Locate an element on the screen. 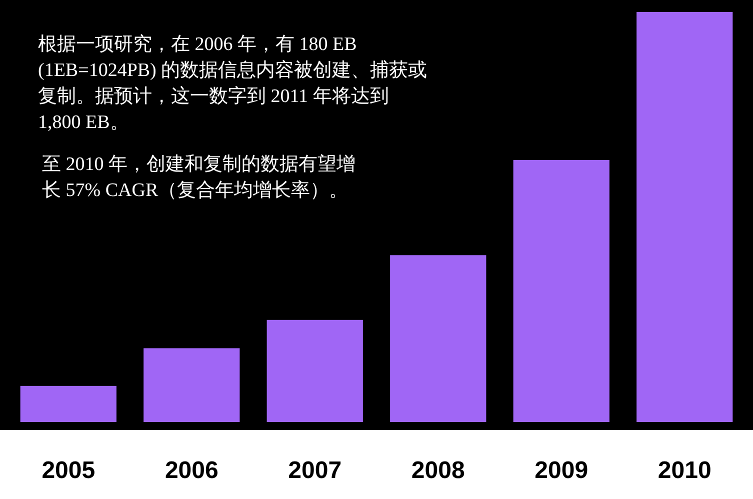 The width and height of the screenshot is (753, 499). x-tick-label: 2007 is located at coordinates (315, 470).